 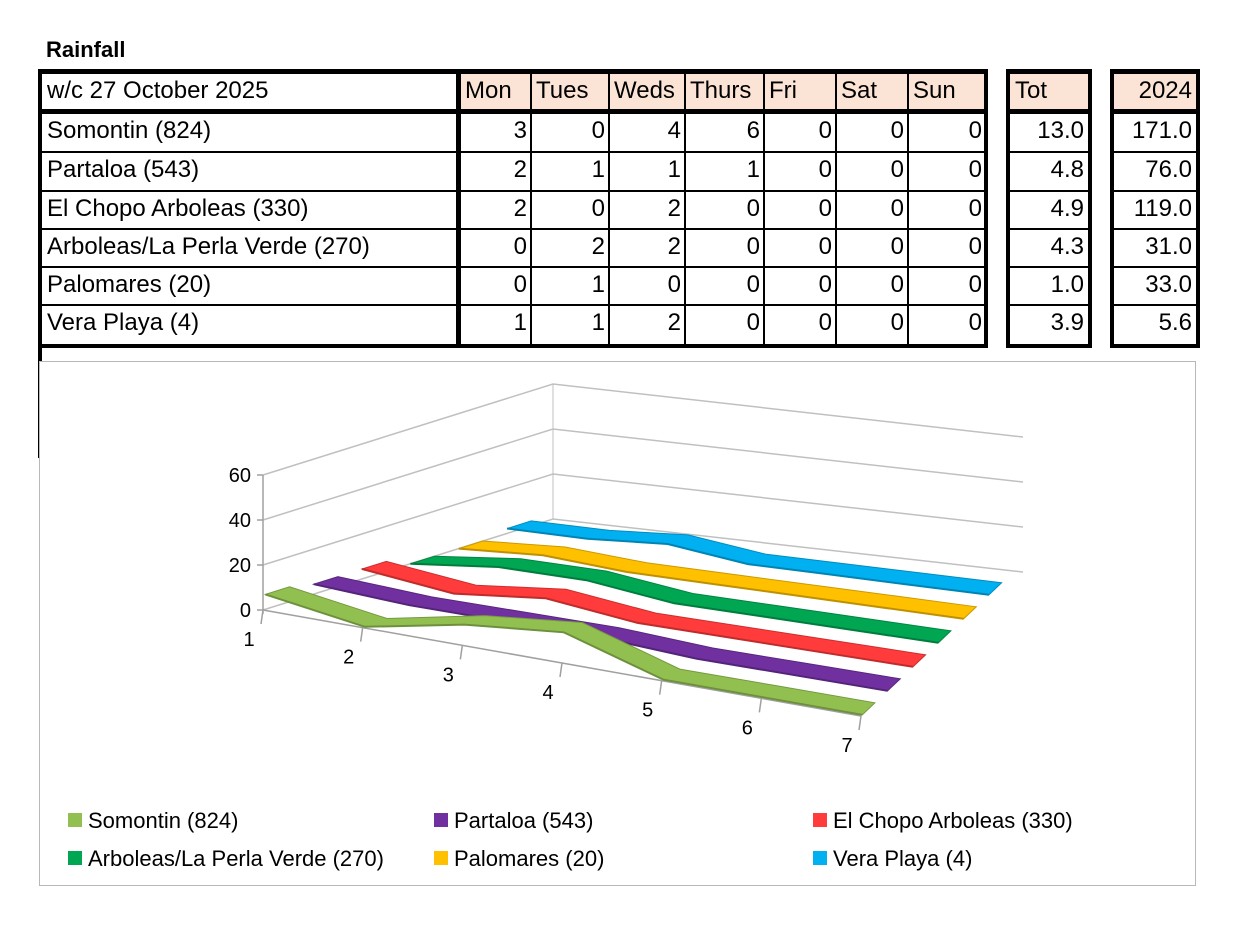 I want to click on legend-item: Vera Playa (4), so click(x=892, y=859).